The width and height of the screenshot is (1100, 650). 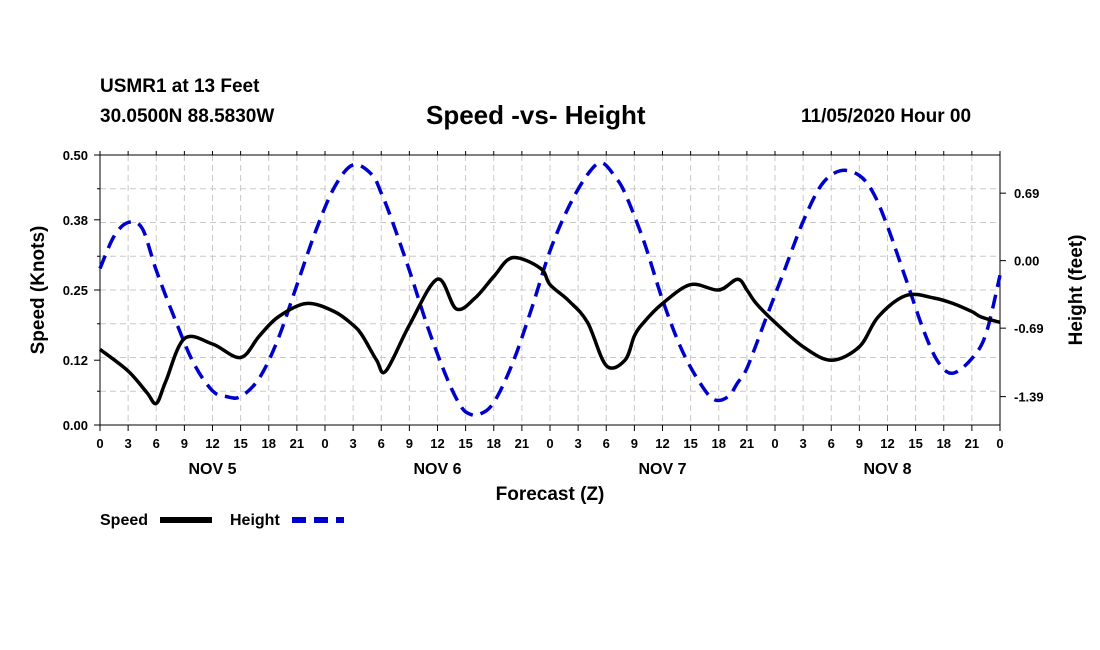 What do you see at coordinates (1026, 193) in the screenshot?
I see `y2-tick-label: 0.69` at bounding box center [1026, 193].